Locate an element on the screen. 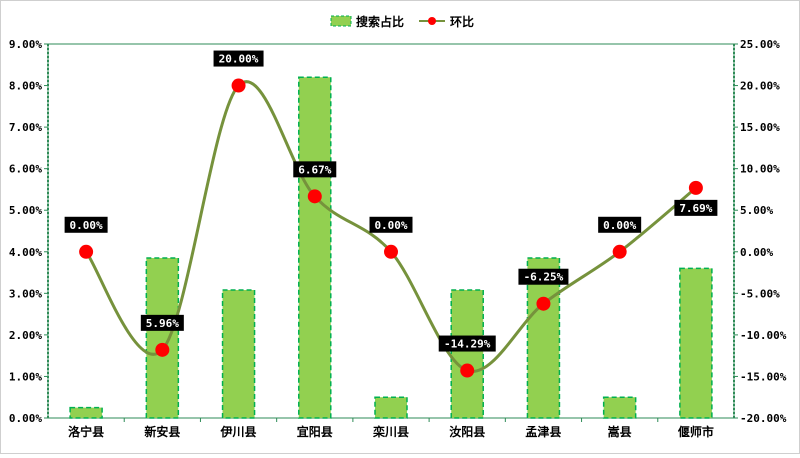 The height and width of the screenshot is (458, 800). right-tick-label: -20.00% is located at coordinates (763, 418).